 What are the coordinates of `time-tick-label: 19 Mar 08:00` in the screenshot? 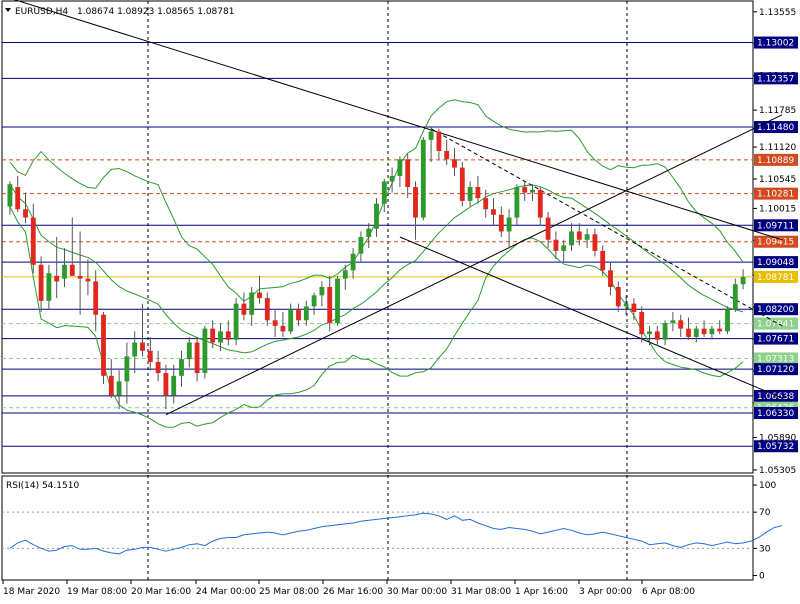 It's located at (97, 592).